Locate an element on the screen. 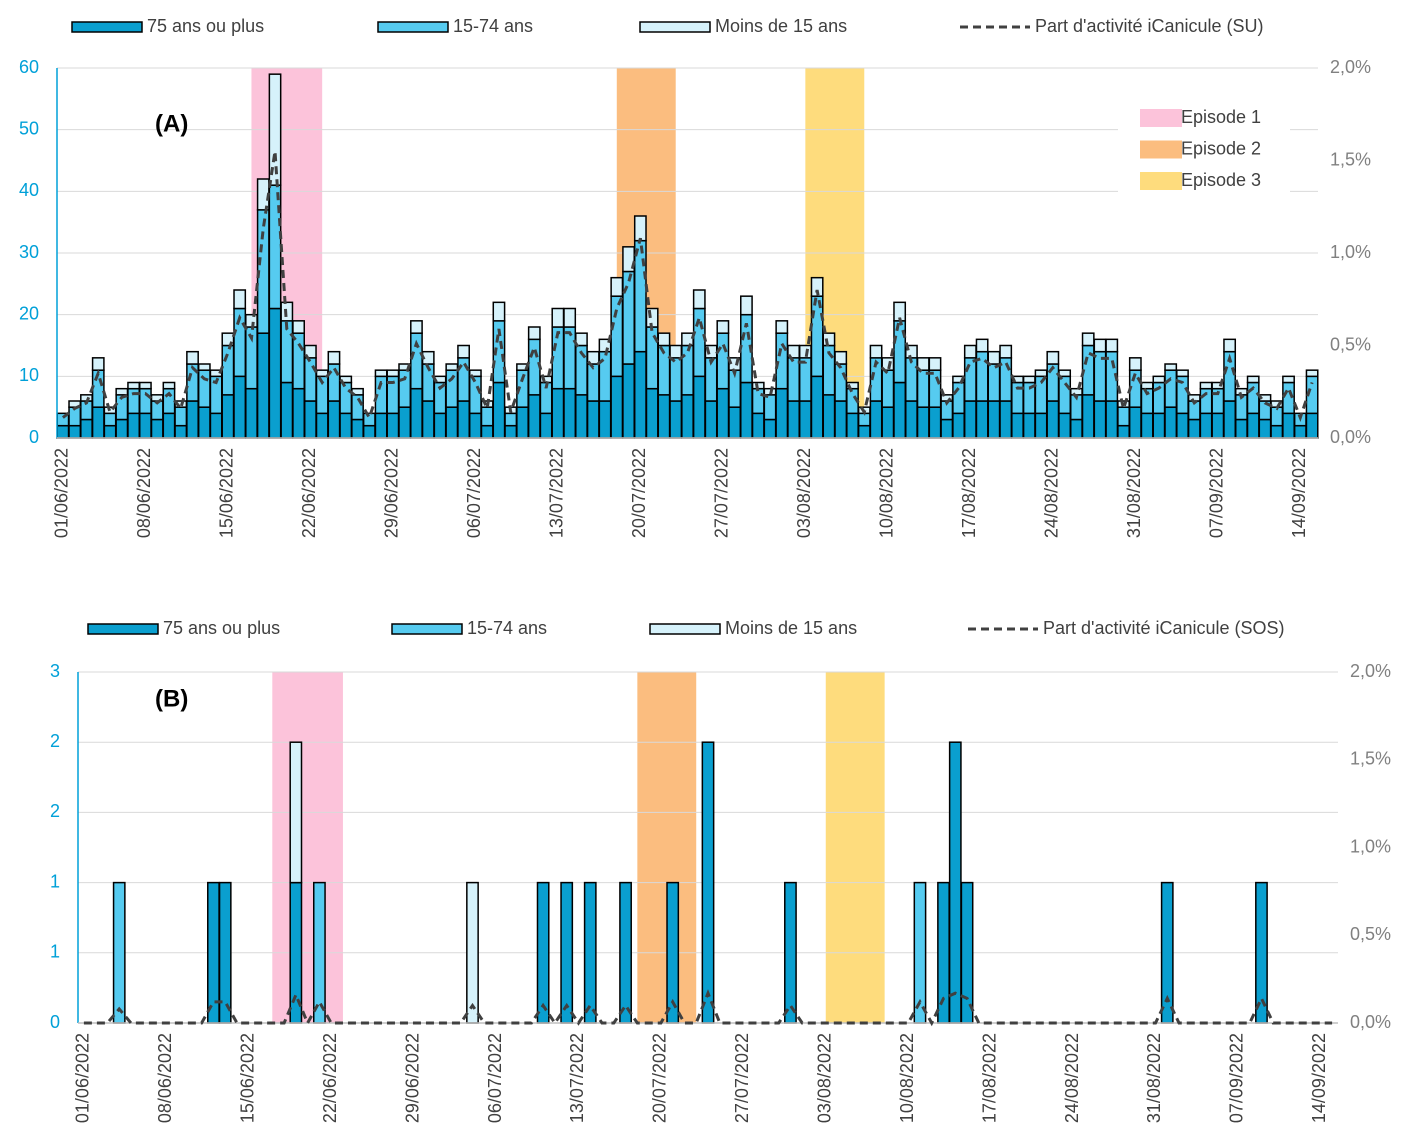 This screenshot has height=1144, width=1408. y2-tick-label: 2,0% is located at coordinates (1350, 67).